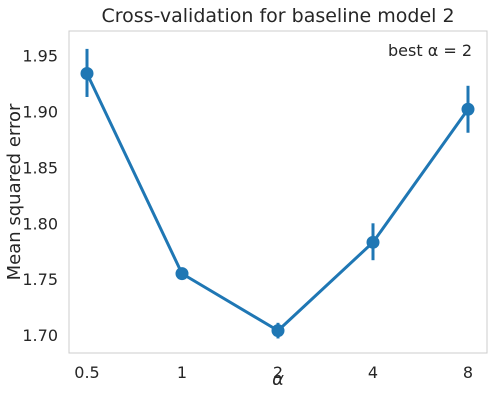 The height and width of the screenshot is (405, 494). What do you see at coordinates (40, 196) in the screenshot?
I see `y-axis-ticks: 1.70 1.75 1.80 1.85 1.90 1.95` at bounding box center [40, 196].